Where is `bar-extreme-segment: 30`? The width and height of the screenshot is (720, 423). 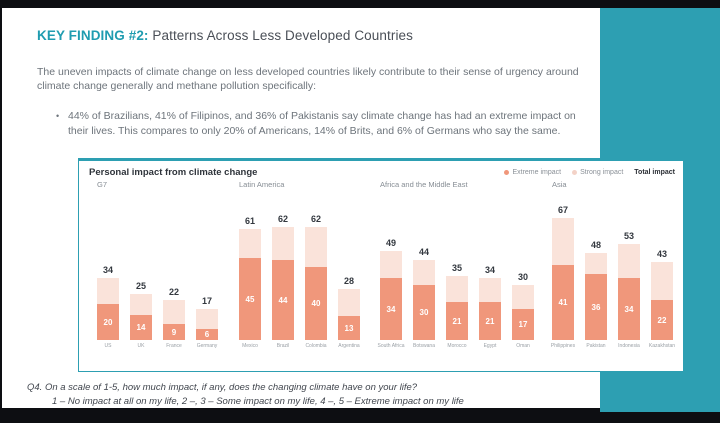
bar-extreme-segment: 30 is located at coordinates (424, 312).